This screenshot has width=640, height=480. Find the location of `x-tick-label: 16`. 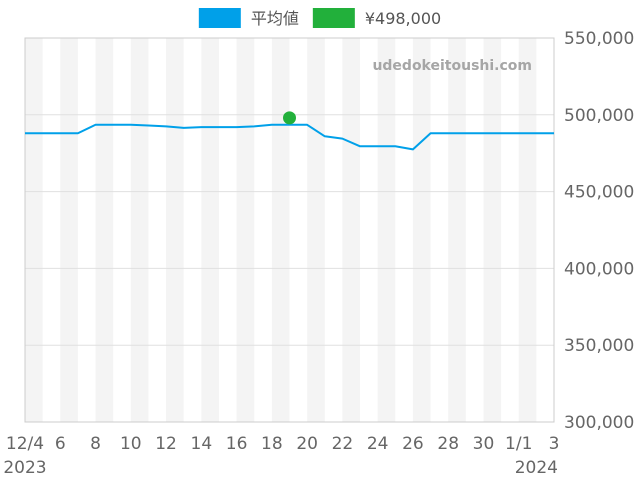

x-tick-label: 16 is located at coordinates (237, 444).